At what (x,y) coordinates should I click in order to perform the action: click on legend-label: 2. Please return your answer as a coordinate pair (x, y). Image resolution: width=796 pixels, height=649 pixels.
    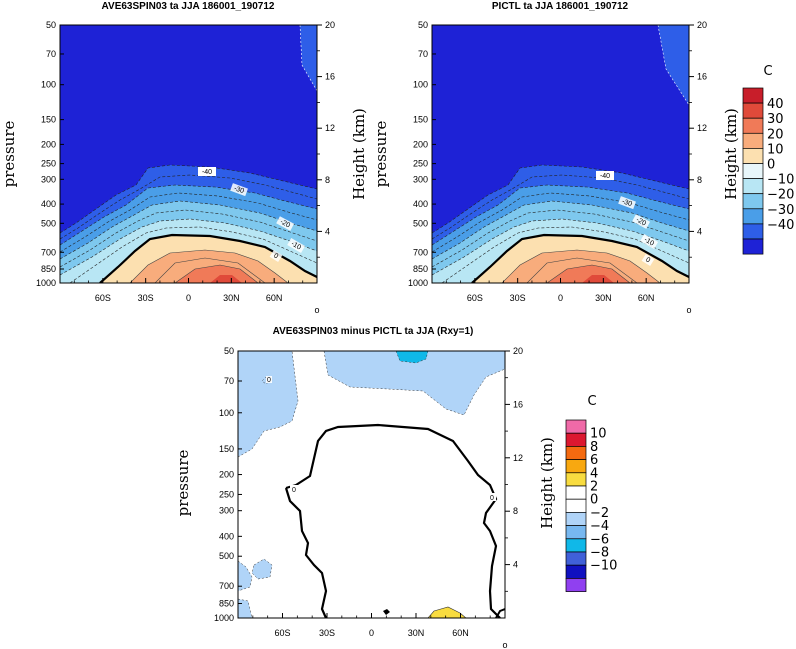
    Looking at the image, I should click on (594, 487).